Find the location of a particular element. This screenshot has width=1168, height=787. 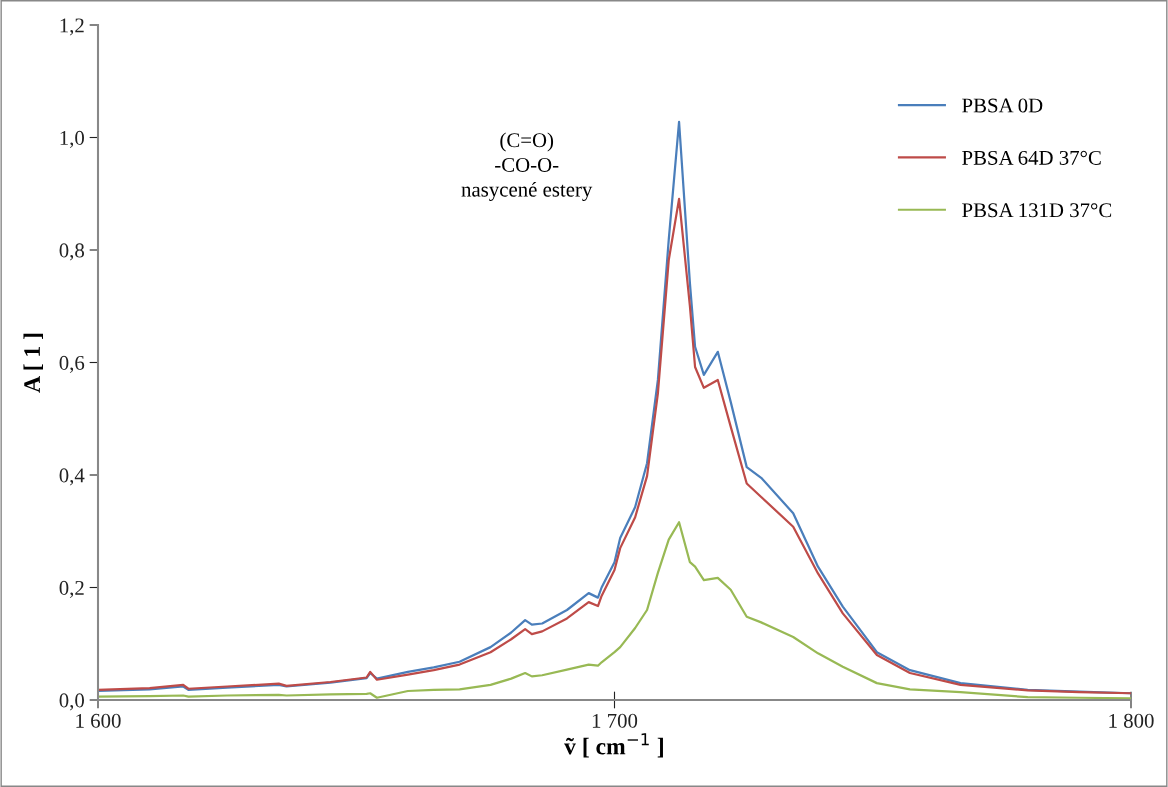

x-axis-title: ṽ [ cm$^{−1}$ ] is located at coordinates (613, 745).